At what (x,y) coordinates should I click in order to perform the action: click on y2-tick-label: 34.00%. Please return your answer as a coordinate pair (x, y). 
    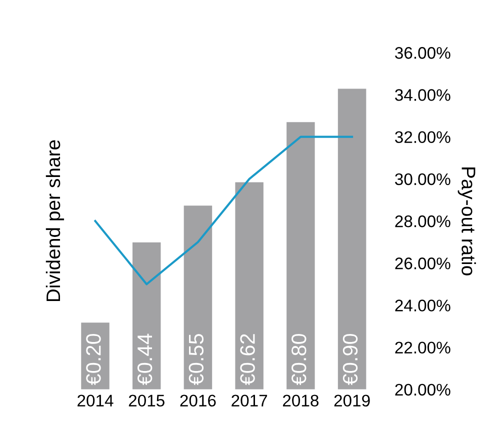
    Looking at the image, I should click on (422, 95).